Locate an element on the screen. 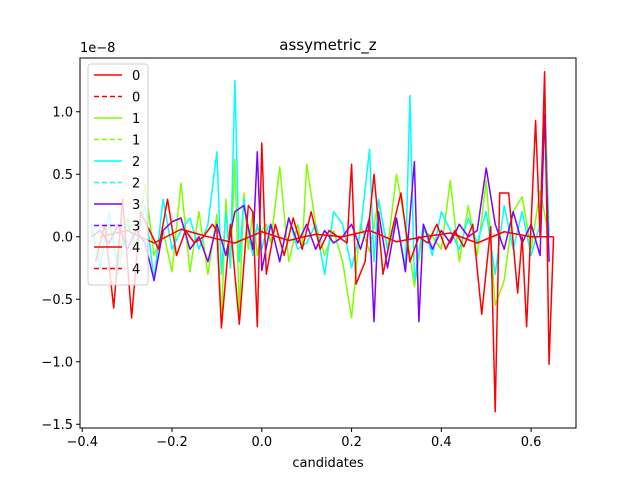  x-tick-label: 0.0 is located at coordinates (261, 442).